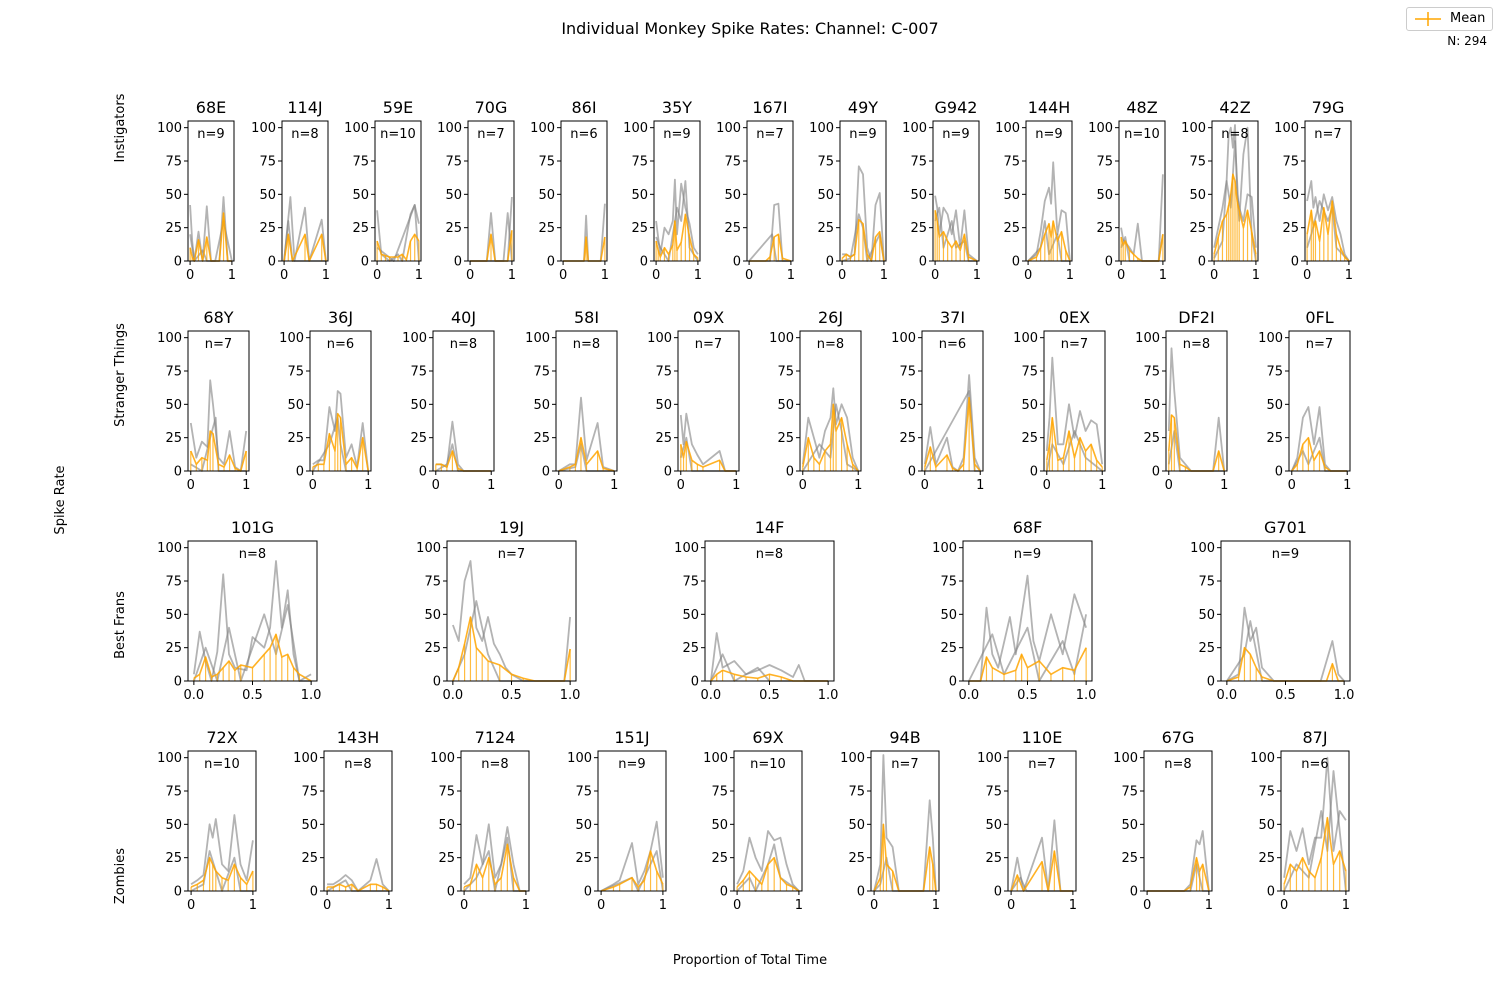 This screenshot has width=1500, height=1000. Describe the element at coordinates (120, 876) in the screenshot. I see `group-label: Zombies` at that location.